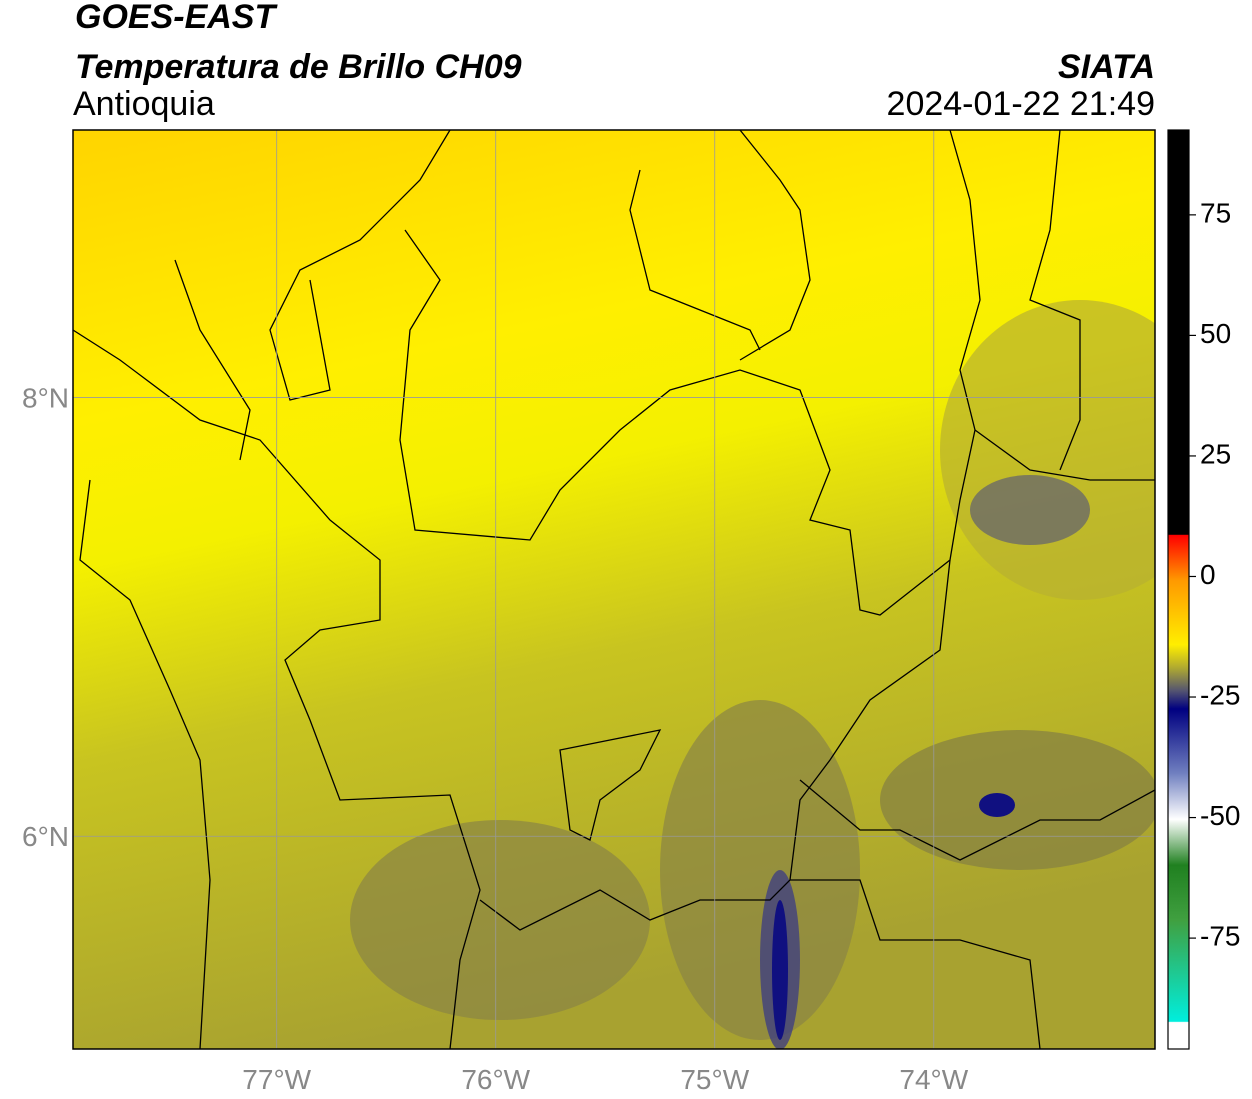 The width and height of the screenshot is (1252, 1099). Describe the element at coordinates (1215, 453) in the screenshot. I see `colorbar-tick-label: 25` at that location.